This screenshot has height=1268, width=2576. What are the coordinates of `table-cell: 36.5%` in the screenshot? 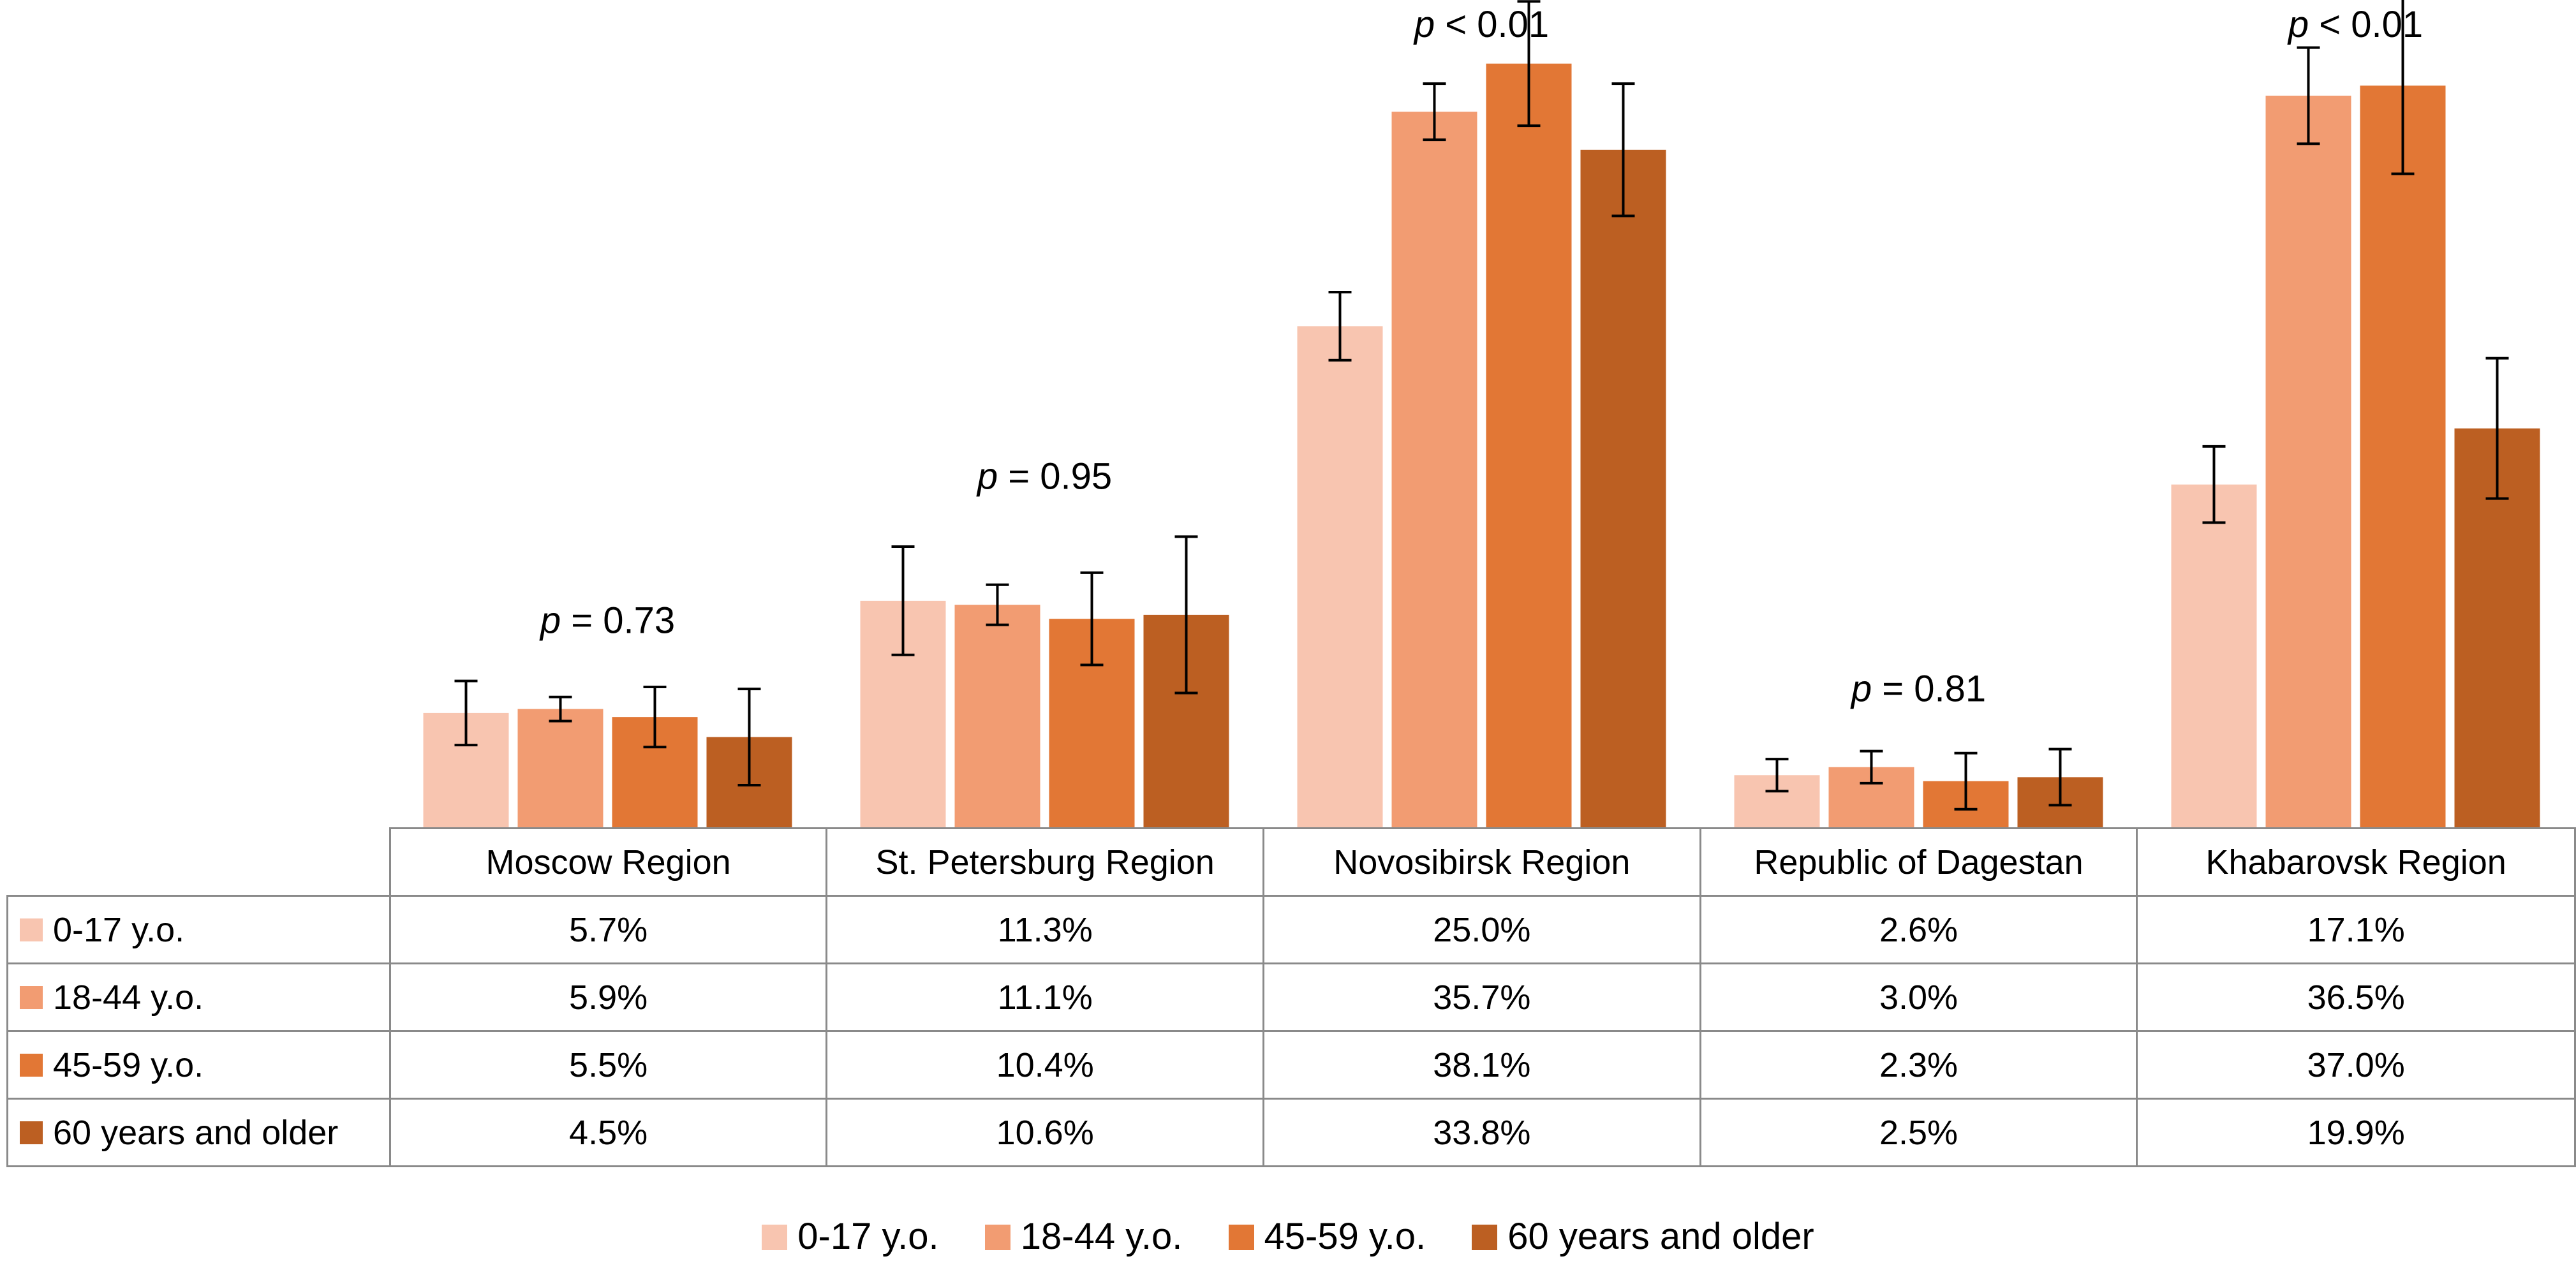 It's located at (2356, 997).